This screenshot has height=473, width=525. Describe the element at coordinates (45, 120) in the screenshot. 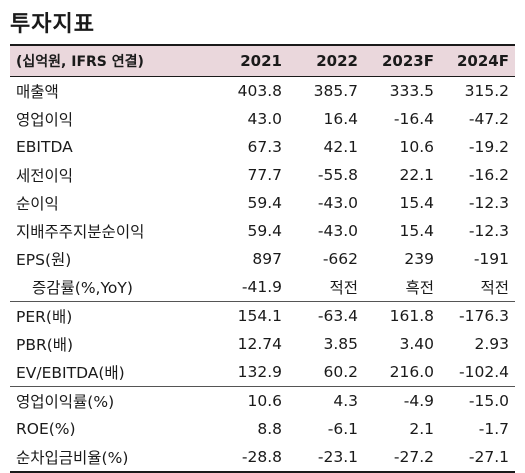

I see `row-label: 영업이익` at that location.